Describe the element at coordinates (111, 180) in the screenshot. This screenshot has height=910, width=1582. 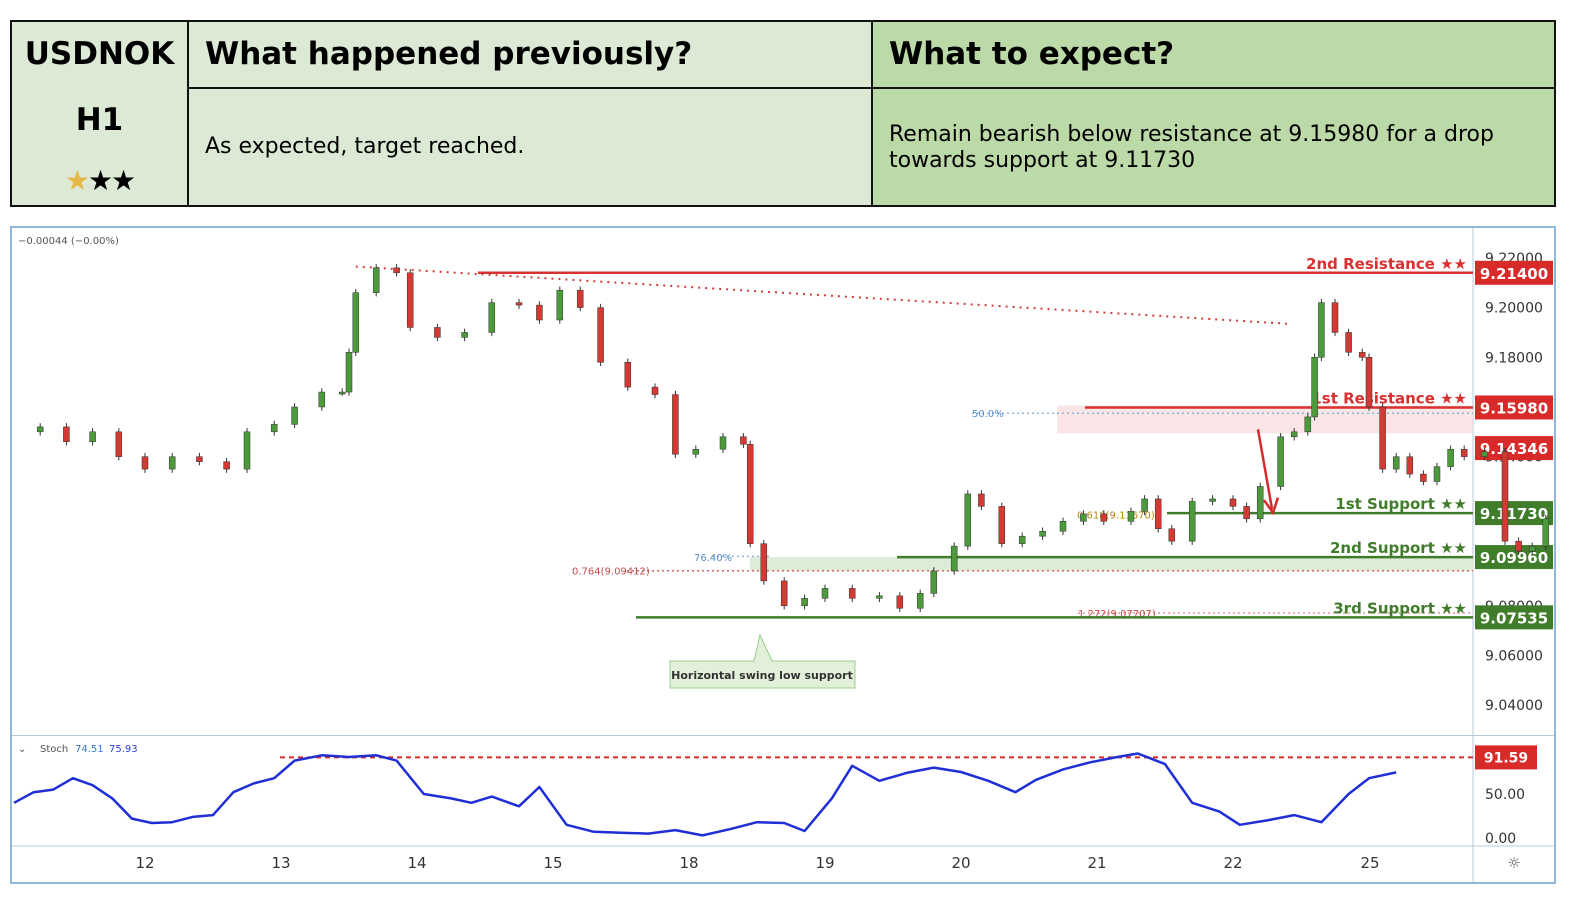
I see `star-icon-black: ★★` at that location.